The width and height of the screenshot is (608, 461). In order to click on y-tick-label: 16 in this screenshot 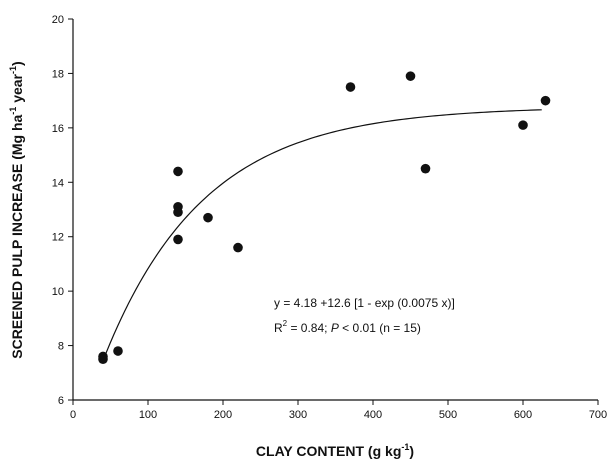, I will do `click(58, 129)`.